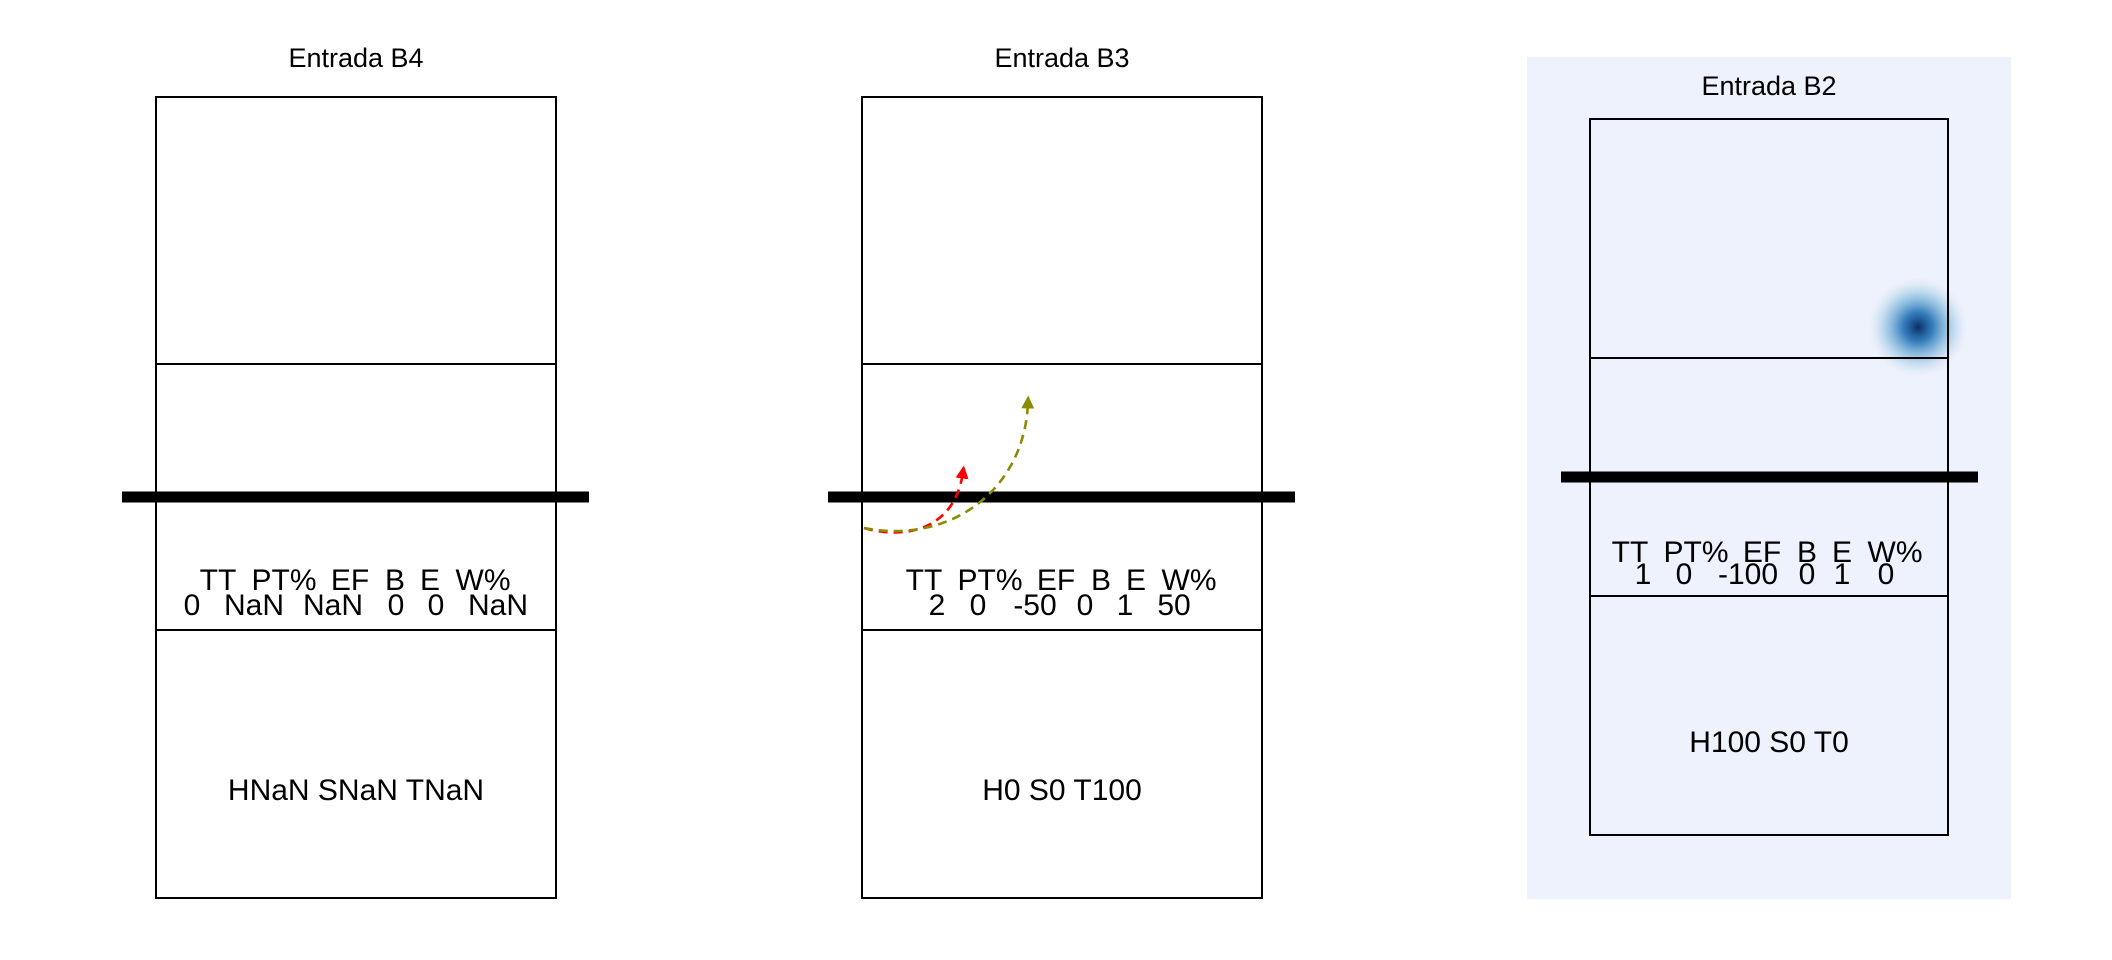 This screenshot has width=2112, height=960. Describe the element at coordinates (254, 605) in the screenshot. I see `stat-value-pt: NaN` at that location.